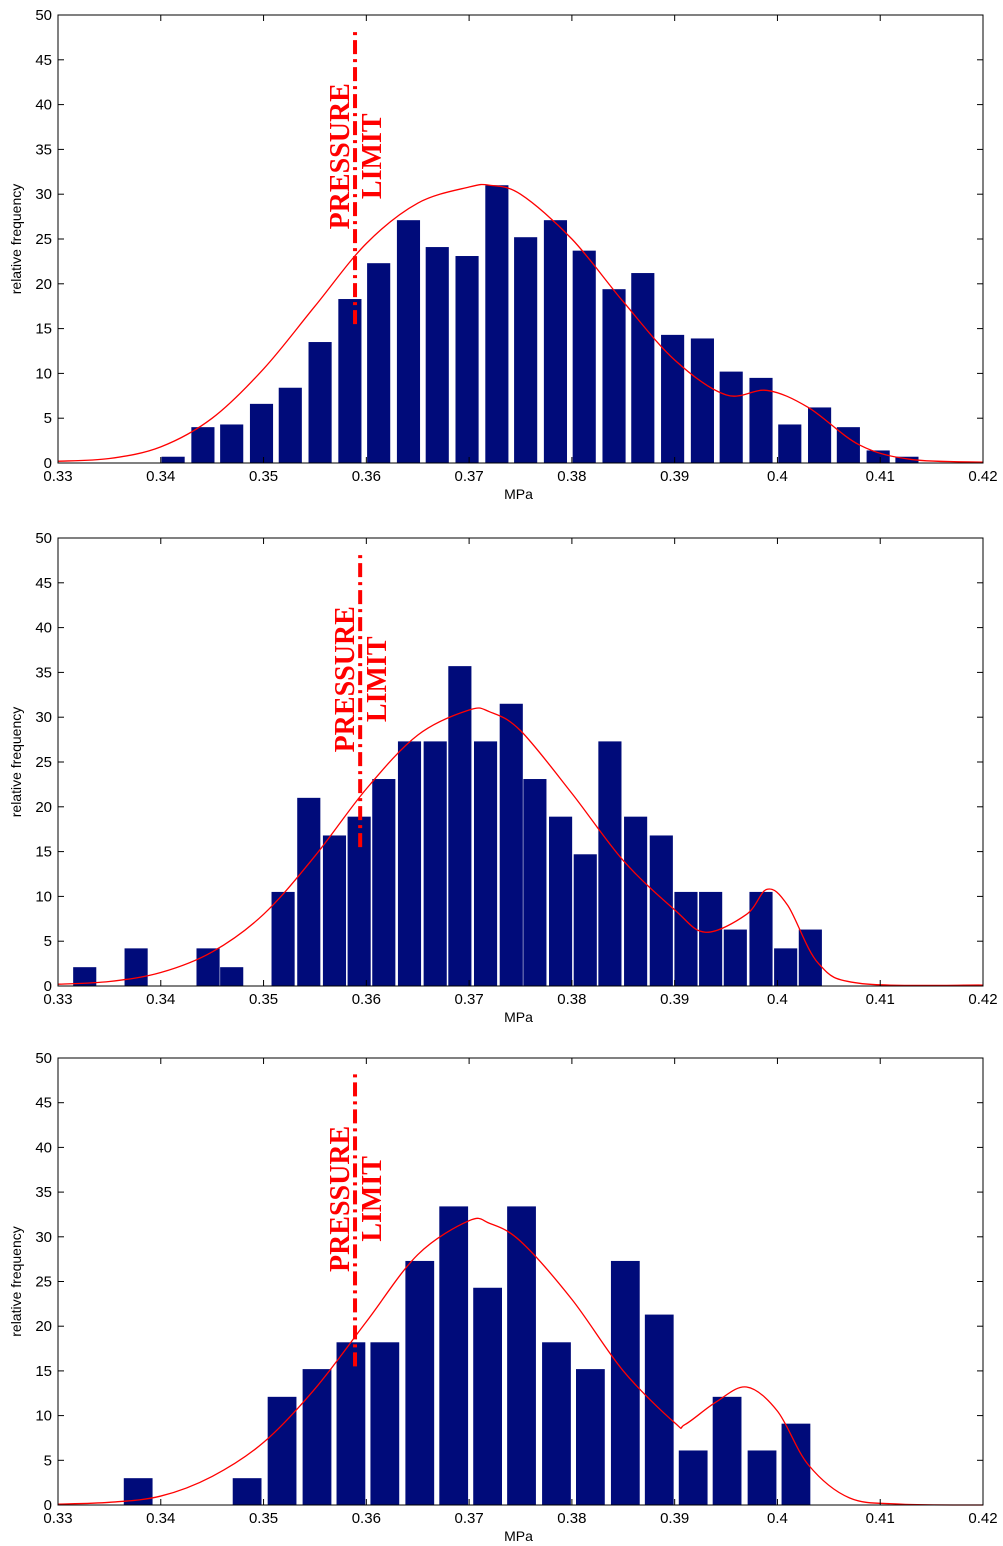  I want to click on x-tick-label: 0.38, so click(571, 476).